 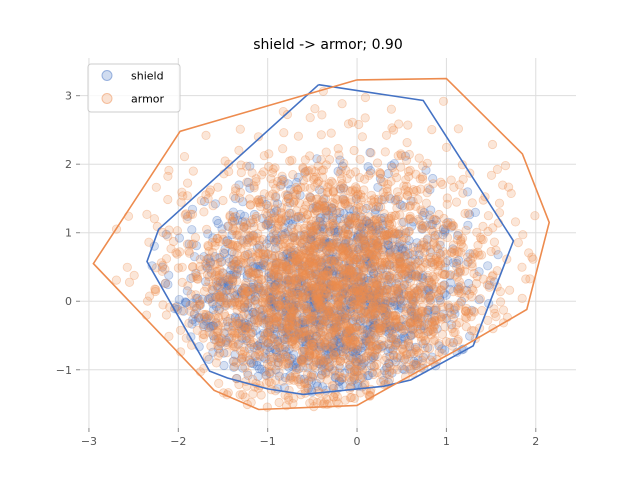 What do you see at coordinates (328, 45) in the screenshot?
I see `chart-title: shield -> armor; 0.90` at bounding box center [328, 45].